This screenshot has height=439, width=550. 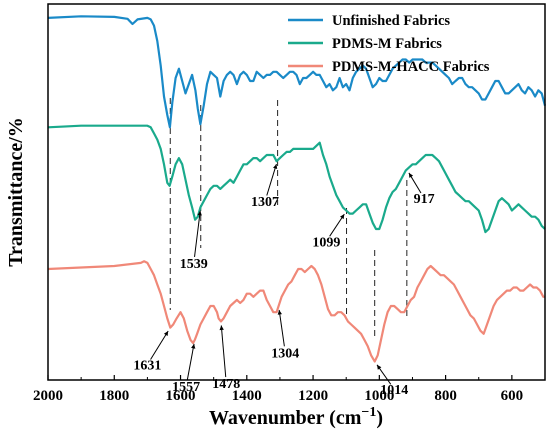 What do you see at coordinates (265, 202) in the screenshot?
I see `annotation-label-1307: 1307` at bounding box center [265, 202].